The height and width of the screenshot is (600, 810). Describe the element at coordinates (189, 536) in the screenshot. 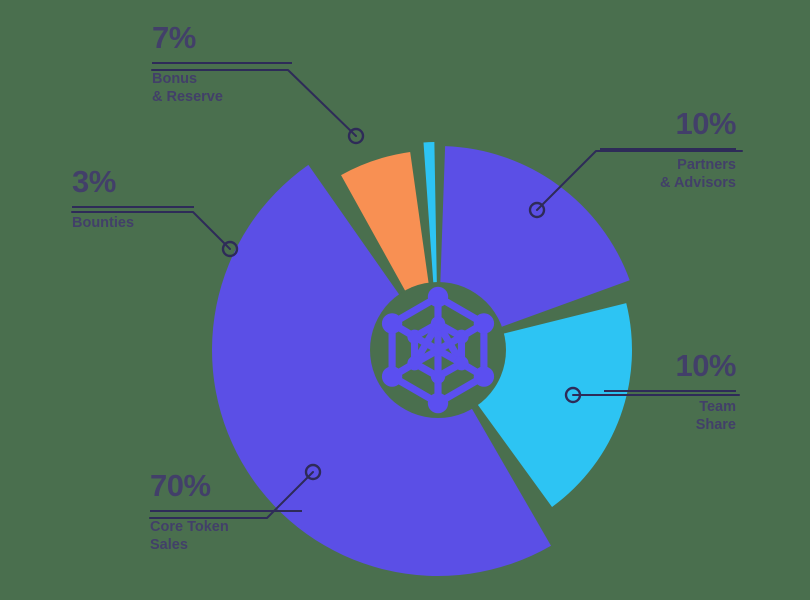

I see `callout-label: Core Token Sales` at that location.